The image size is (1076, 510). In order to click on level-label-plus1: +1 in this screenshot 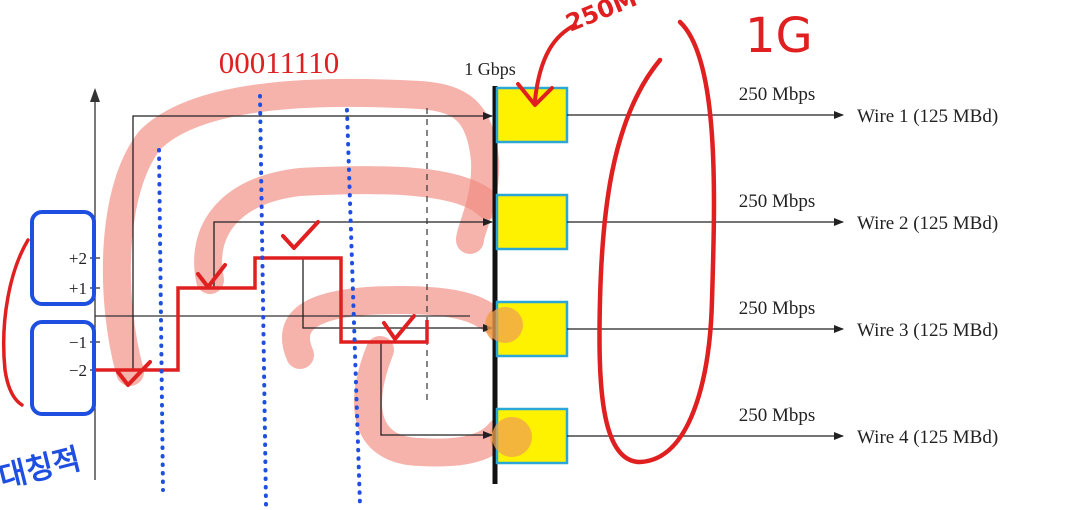, I will do `click(78, 288)`.